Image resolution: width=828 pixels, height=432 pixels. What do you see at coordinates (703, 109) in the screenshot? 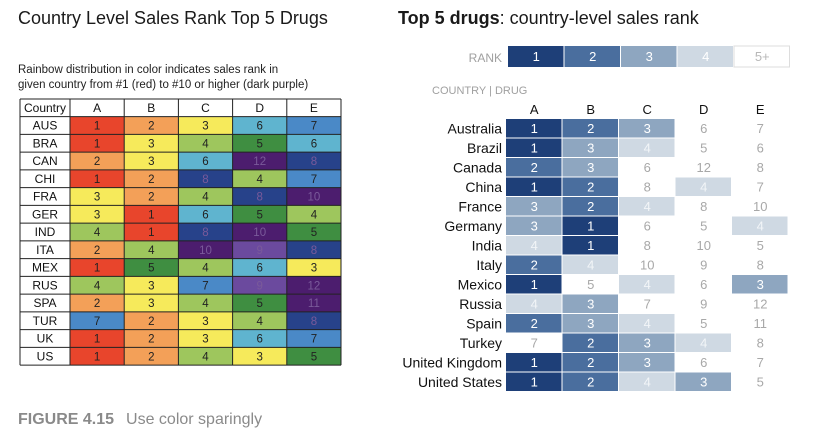
I see `heatmap-column-header: D` at bounding box center [703, 109].